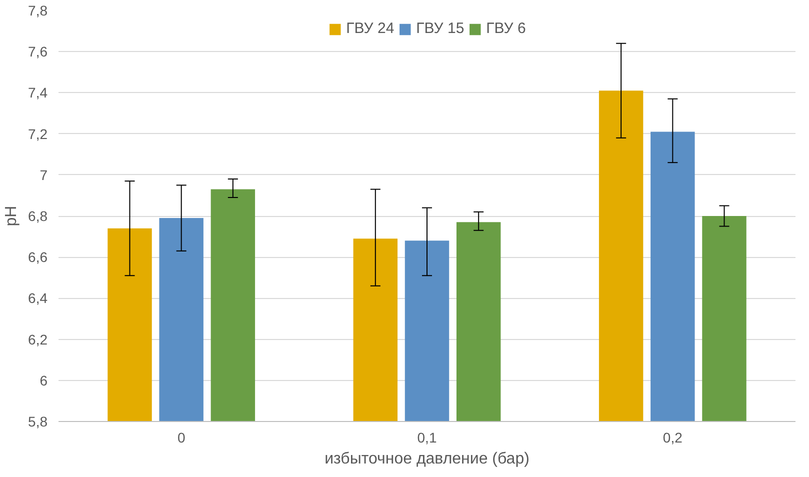 The width and height of the screenshot is (809, 477). What do you see at coordinates (672, 438) in the screenshot?
I see `x-tick-label: 0,2` at bounding box center [672, 438].